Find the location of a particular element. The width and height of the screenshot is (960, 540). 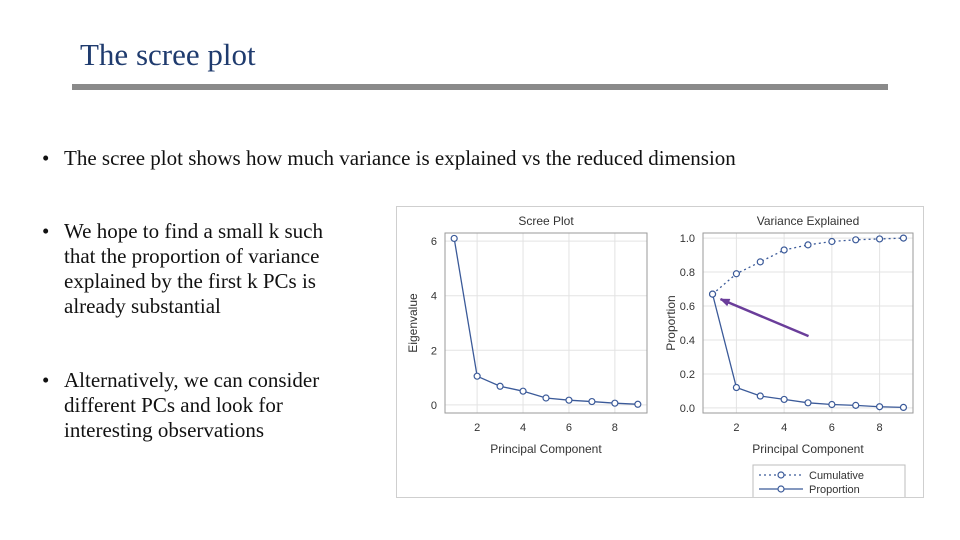

y-tick-label: 0.0 is located at coordinates (687, 409).